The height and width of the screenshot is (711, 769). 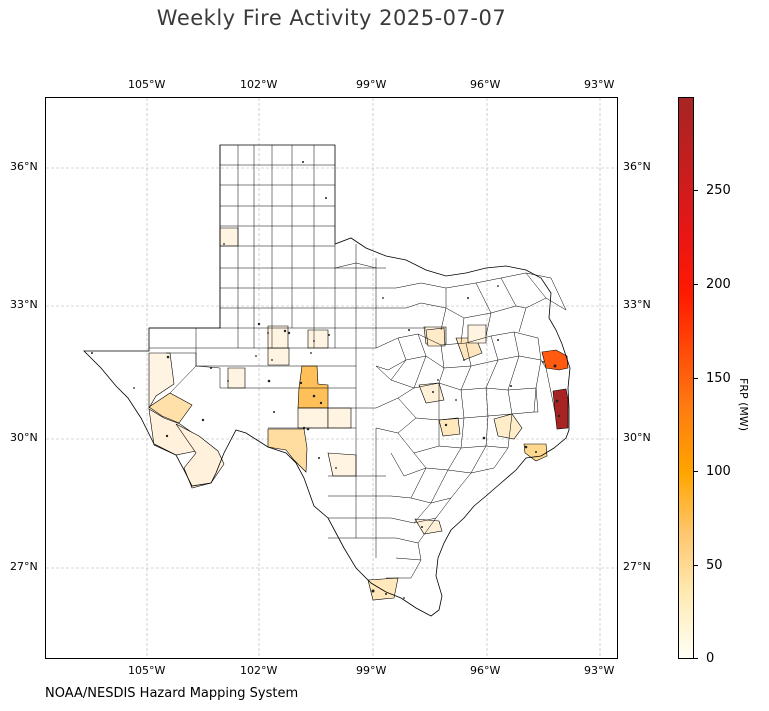 I want to click on lon-tick-top: 96°W, so click(x=485, y=84).